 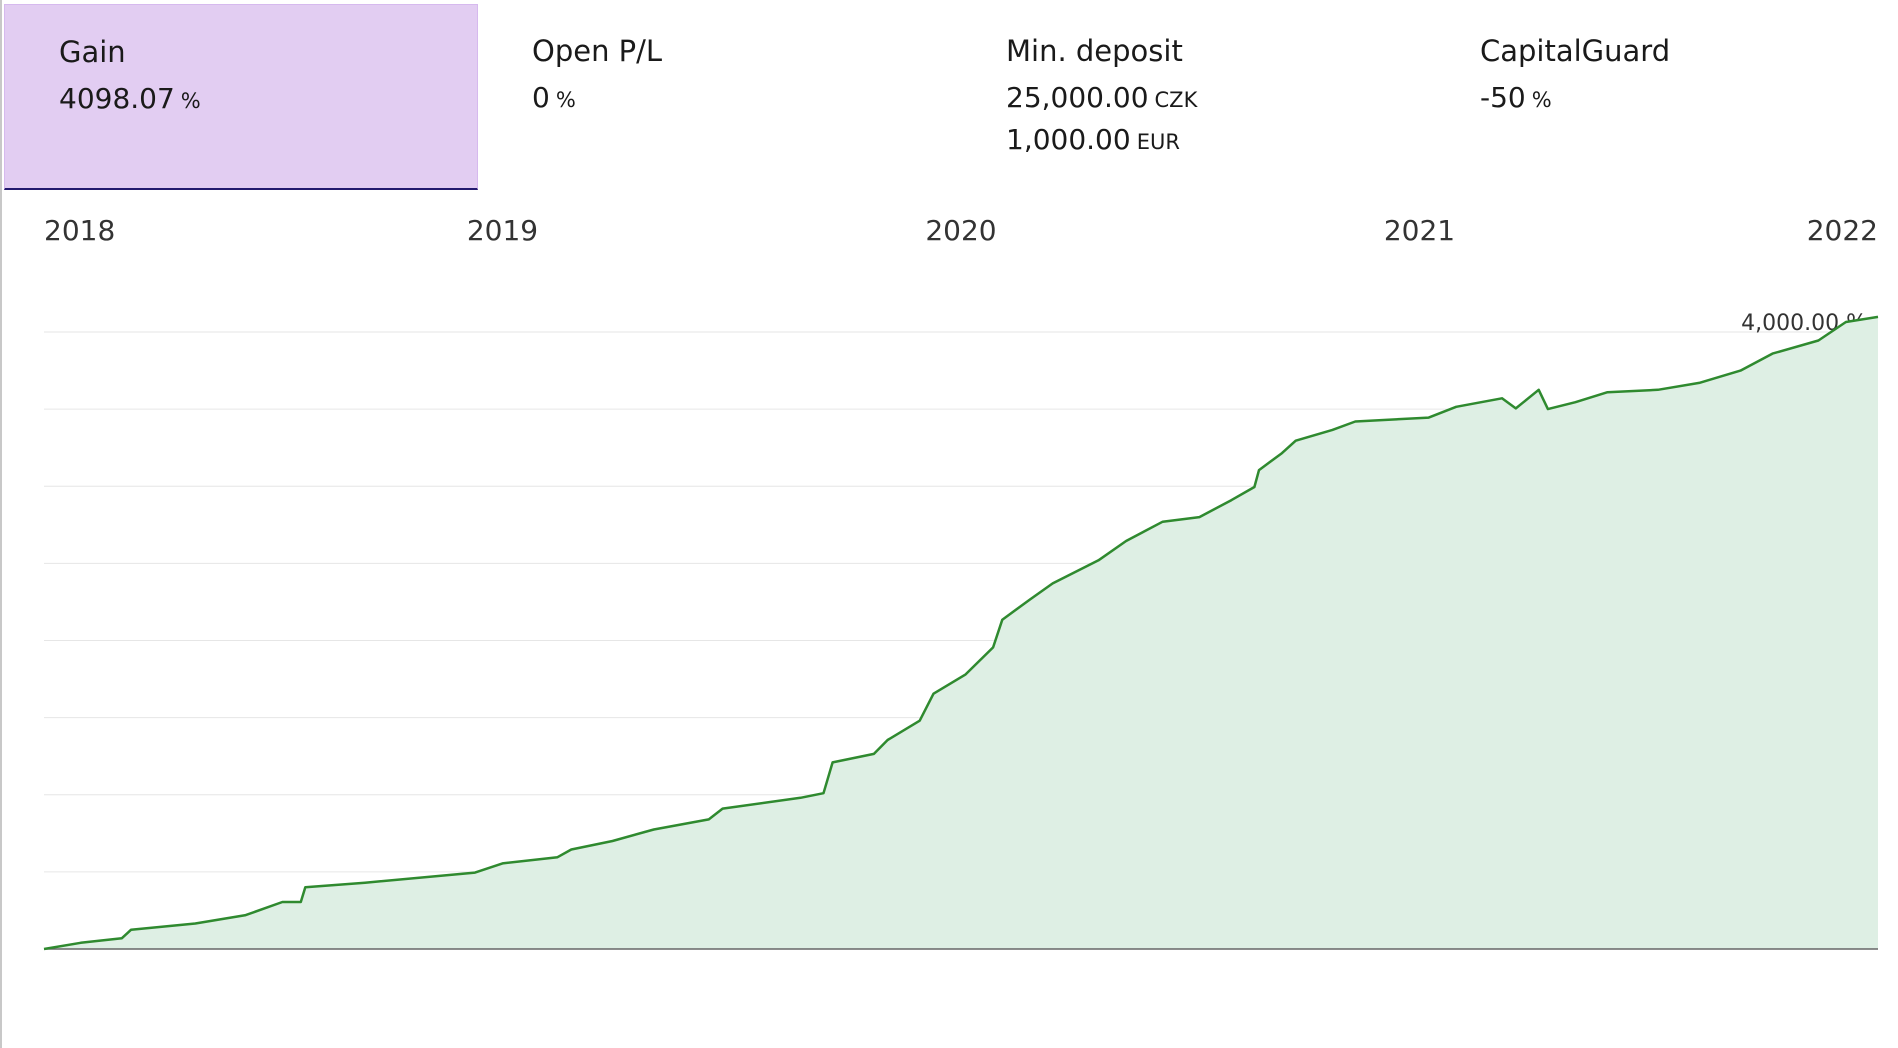 I want to click on stat-value: 1,000.00, so click(x=1068, y=139).